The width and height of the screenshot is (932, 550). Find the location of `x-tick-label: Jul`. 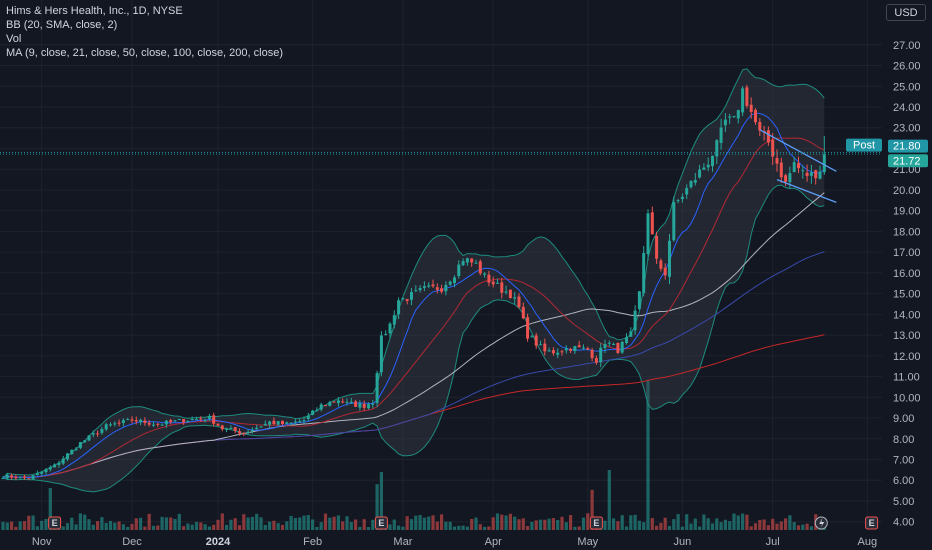

x-tick-label: Jul is located at coordinates (773, 542).